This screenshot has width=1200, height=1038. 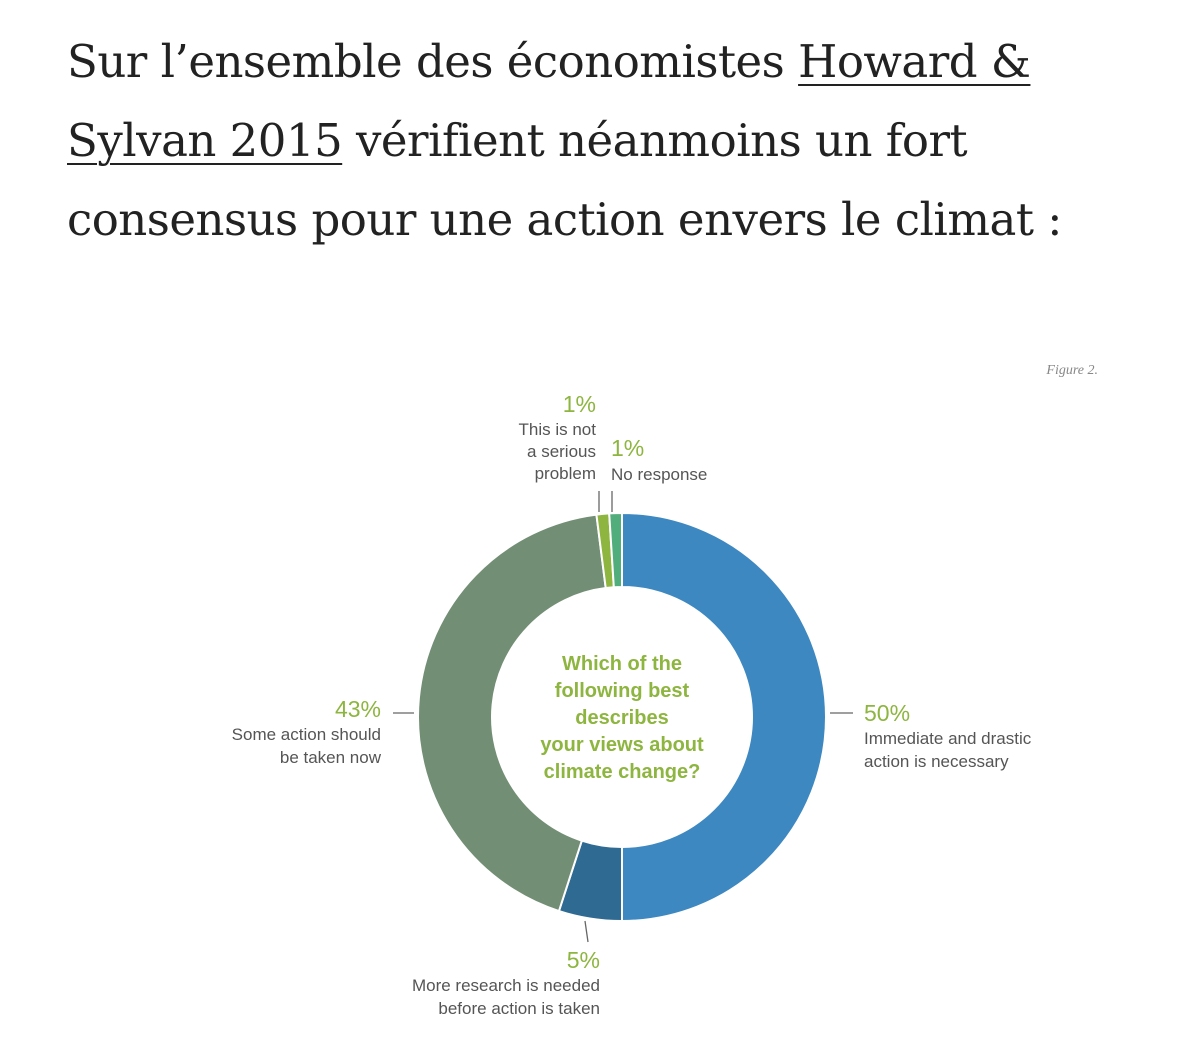 I want to click on slice-category-label: problem, so click(x=565, y=473).